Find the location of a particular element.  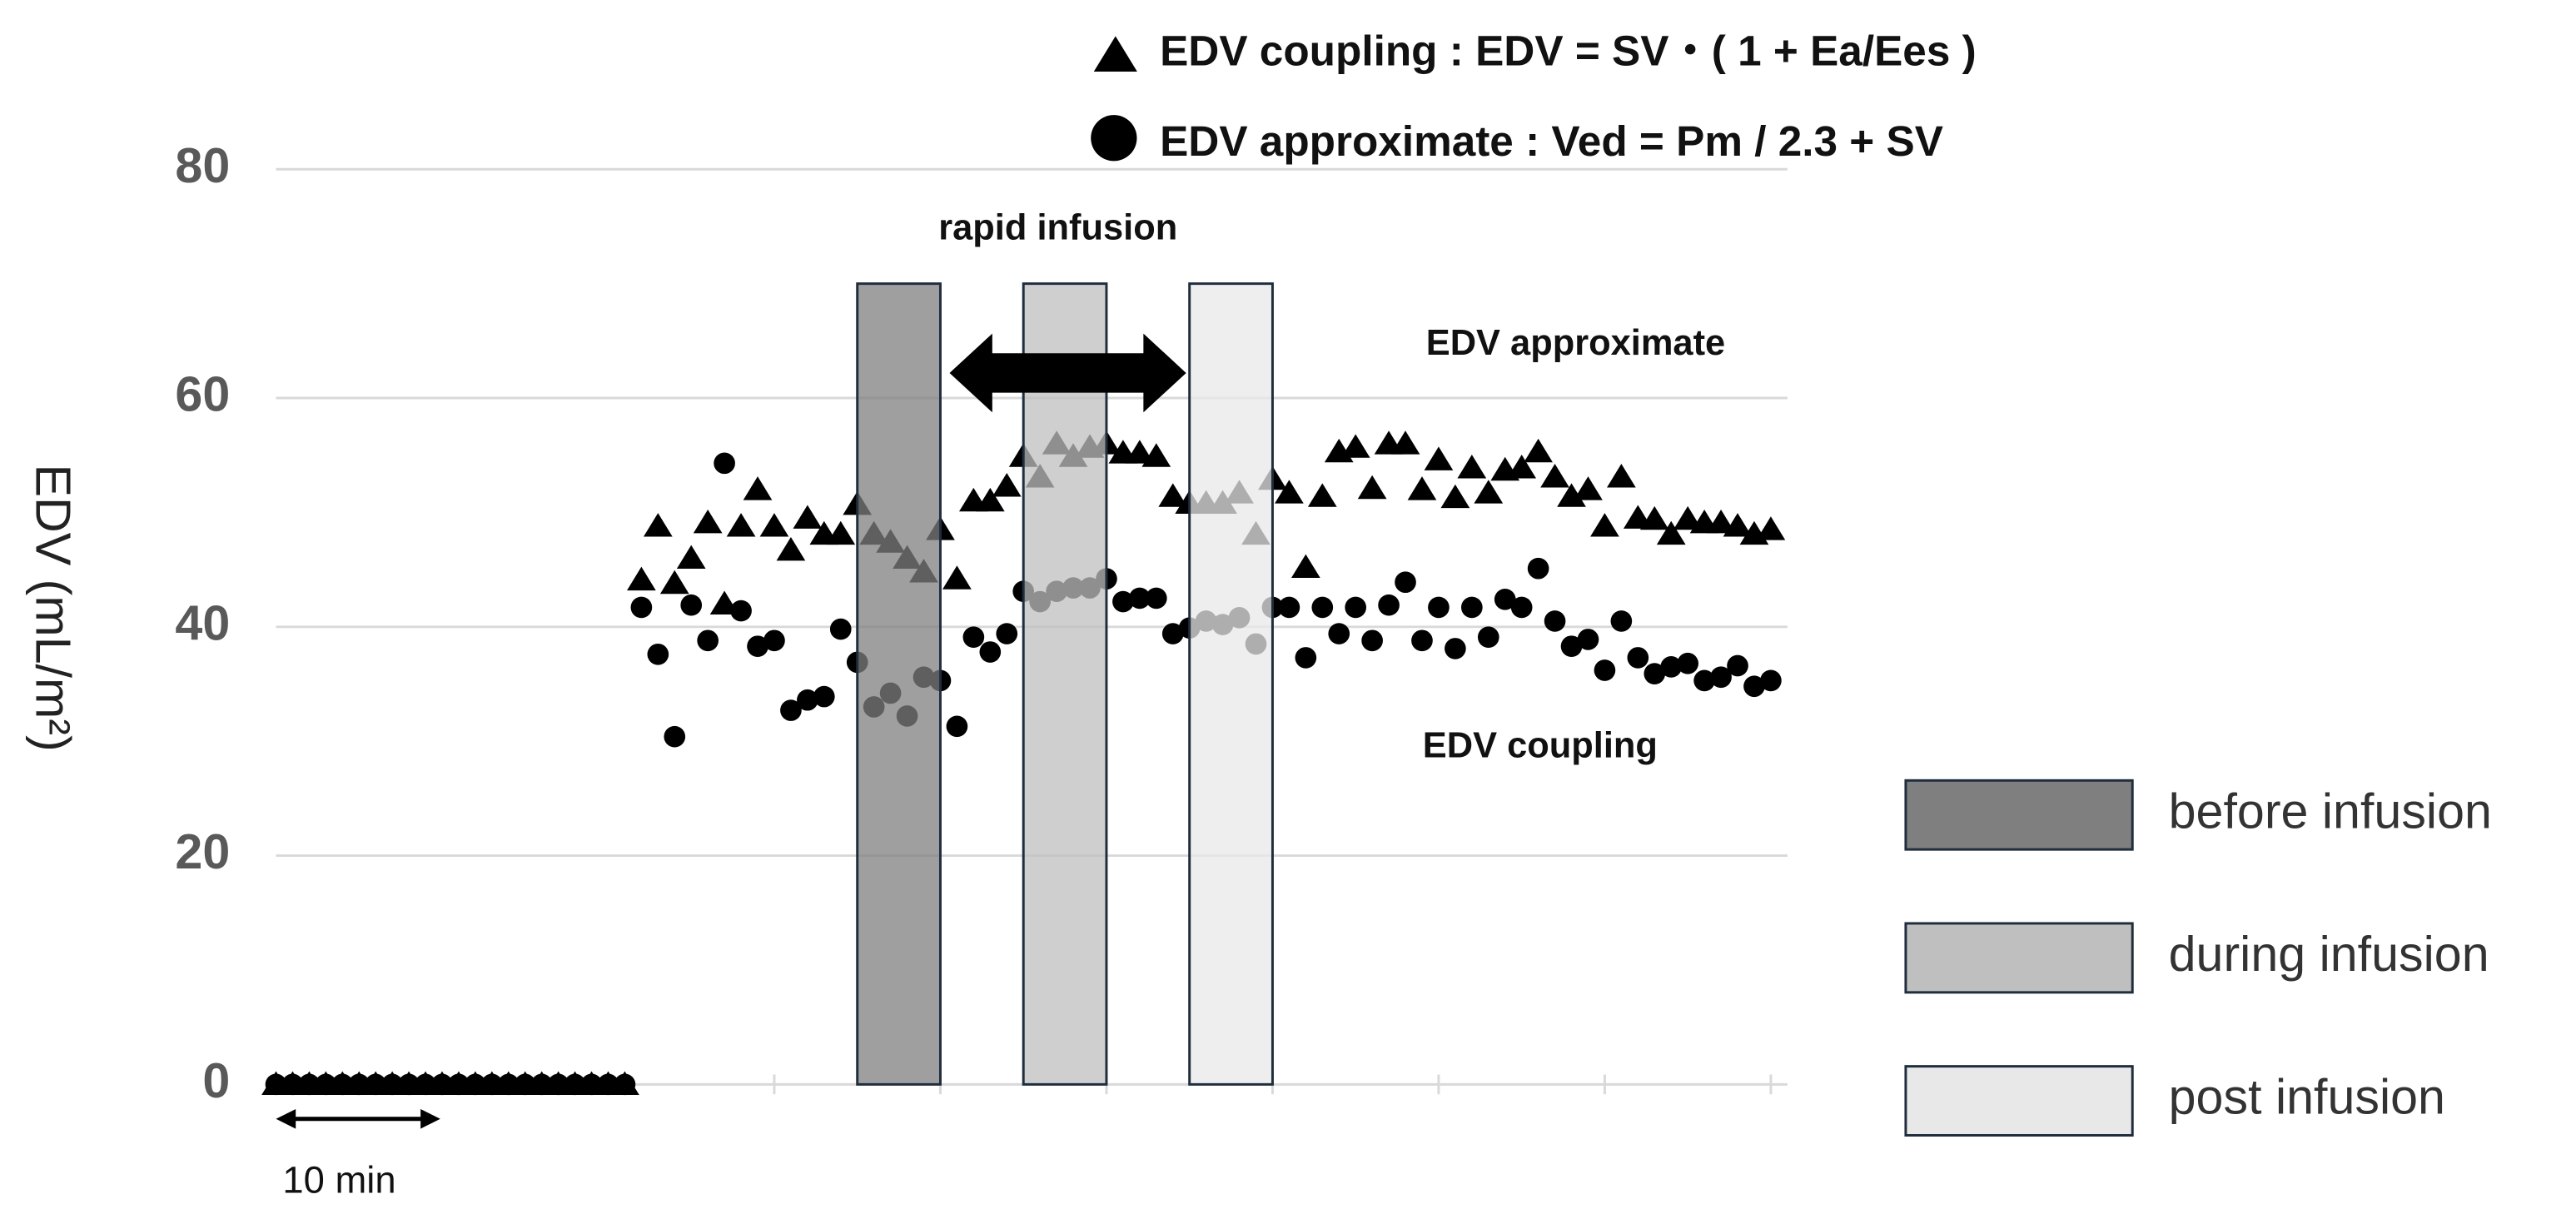

legend-label: EDV coupling : EDV = SV・( 1 + Ea/Ees ) is located at coordinates (1568, 51).